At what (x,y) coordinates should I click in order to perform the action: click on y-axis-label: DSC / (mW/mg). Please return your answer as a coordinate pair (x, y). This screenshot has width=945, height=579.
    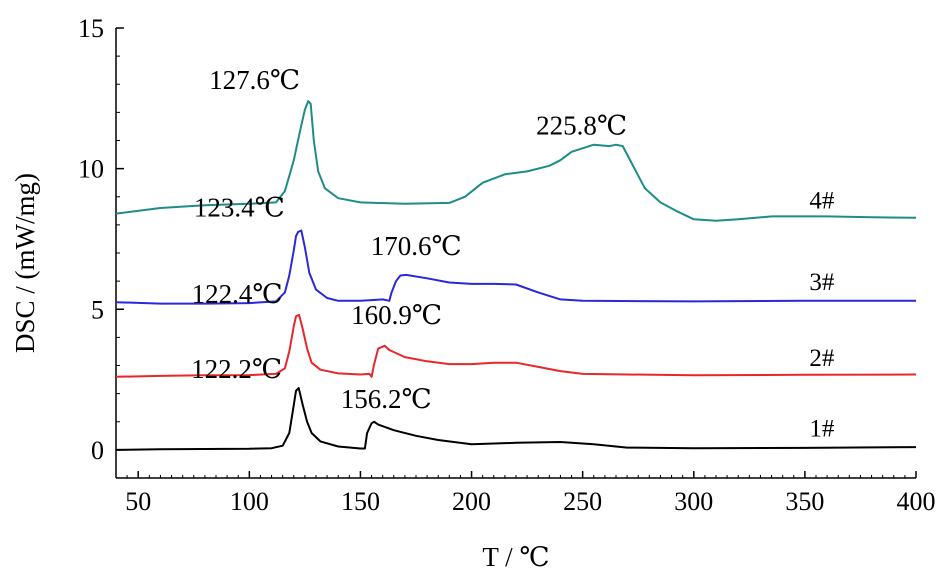
    Looking at the image, I should click on (25, 263).